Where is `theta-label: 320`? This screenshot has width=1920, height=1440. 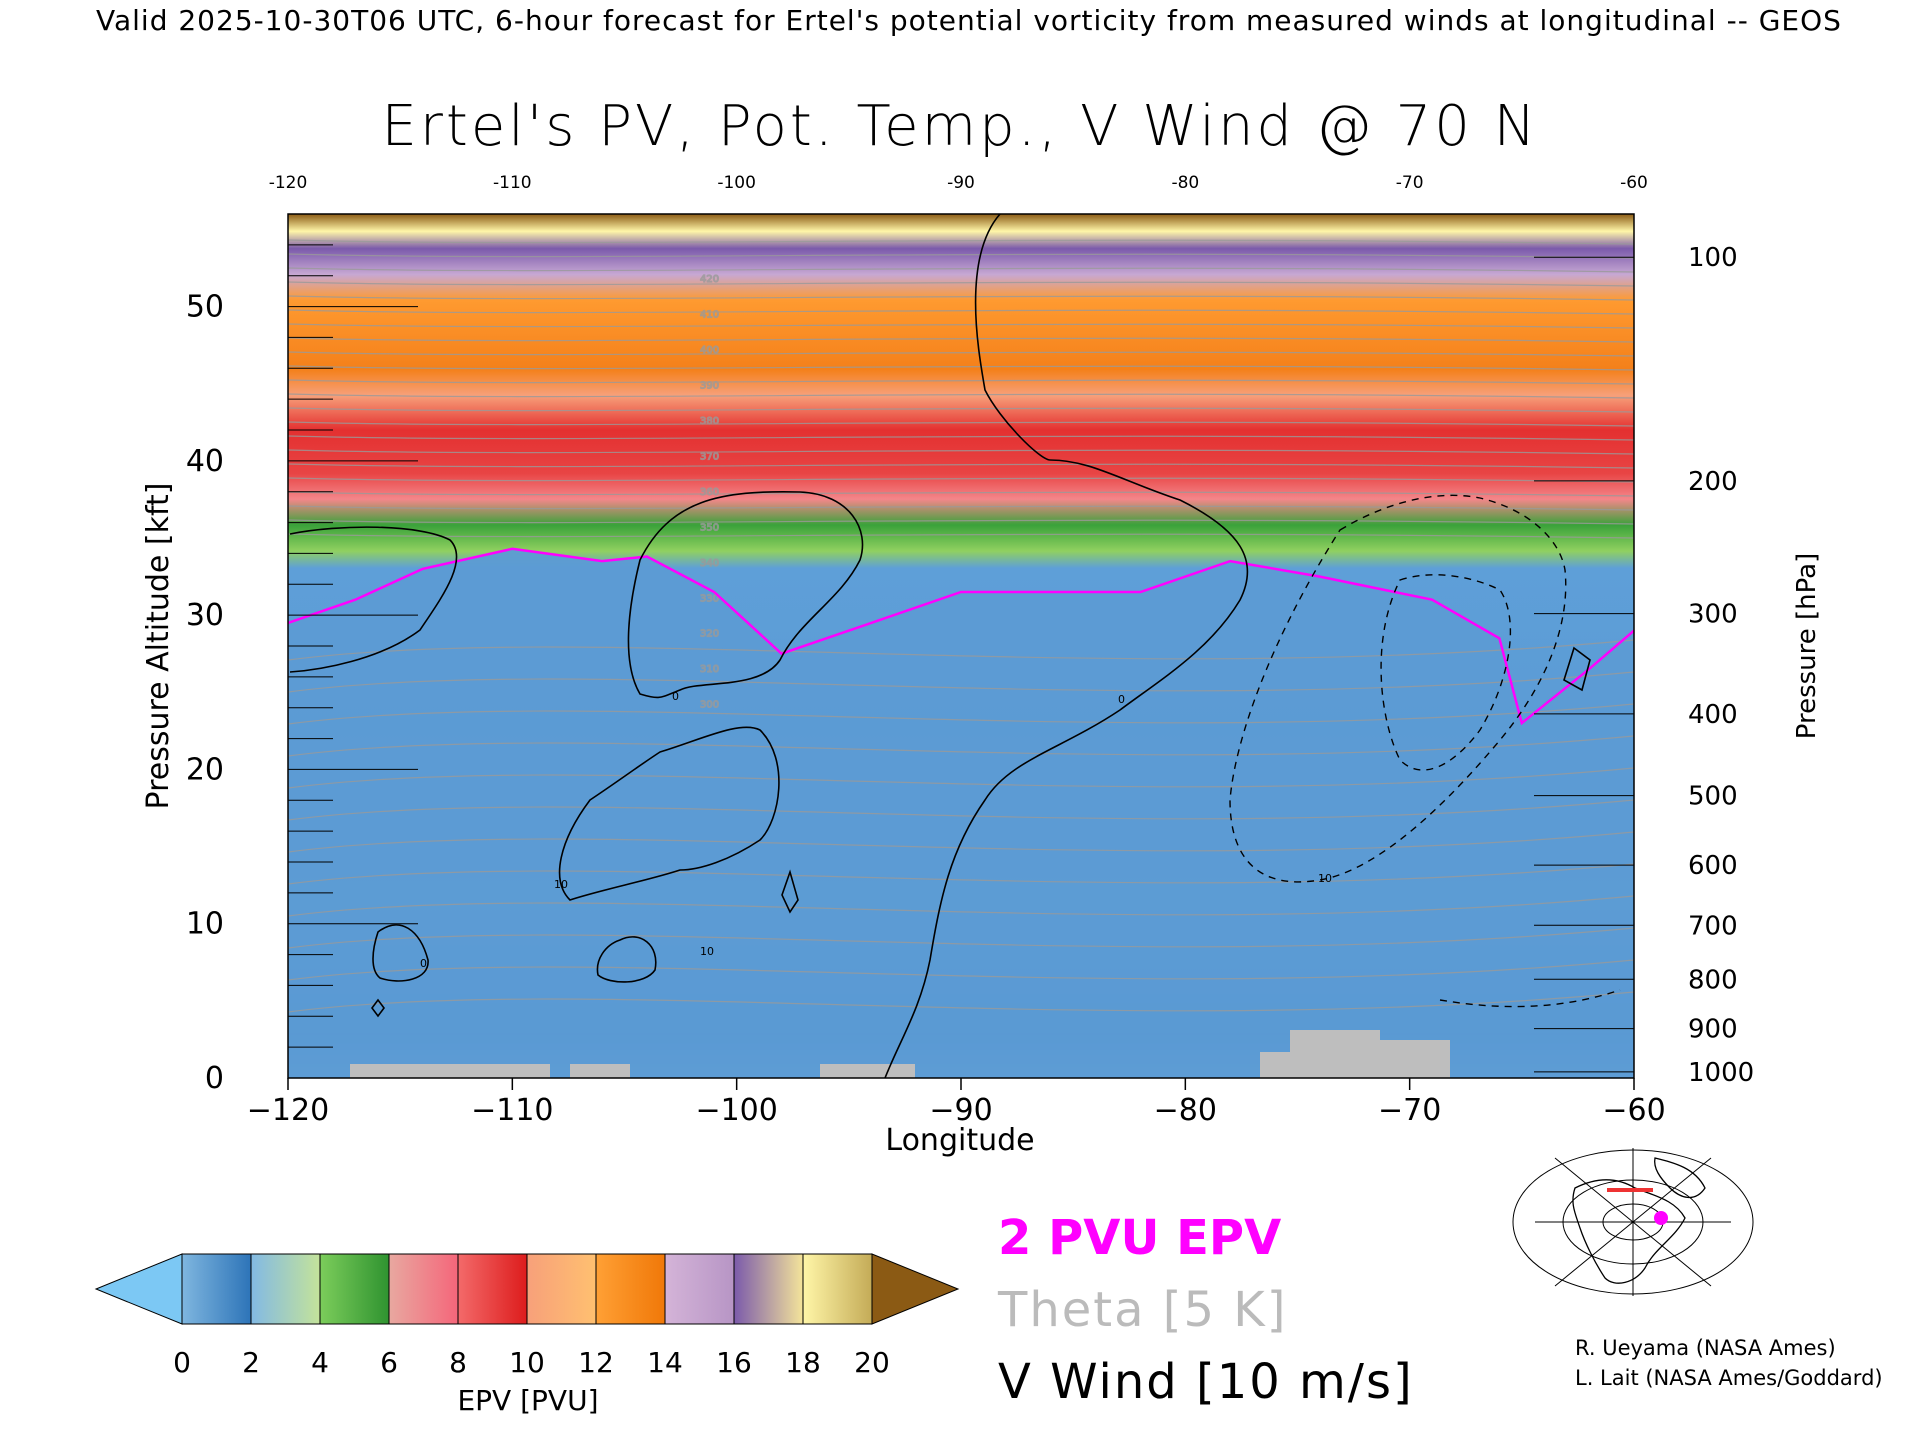
theta-label: 320 is located at coordinates (709, 634).